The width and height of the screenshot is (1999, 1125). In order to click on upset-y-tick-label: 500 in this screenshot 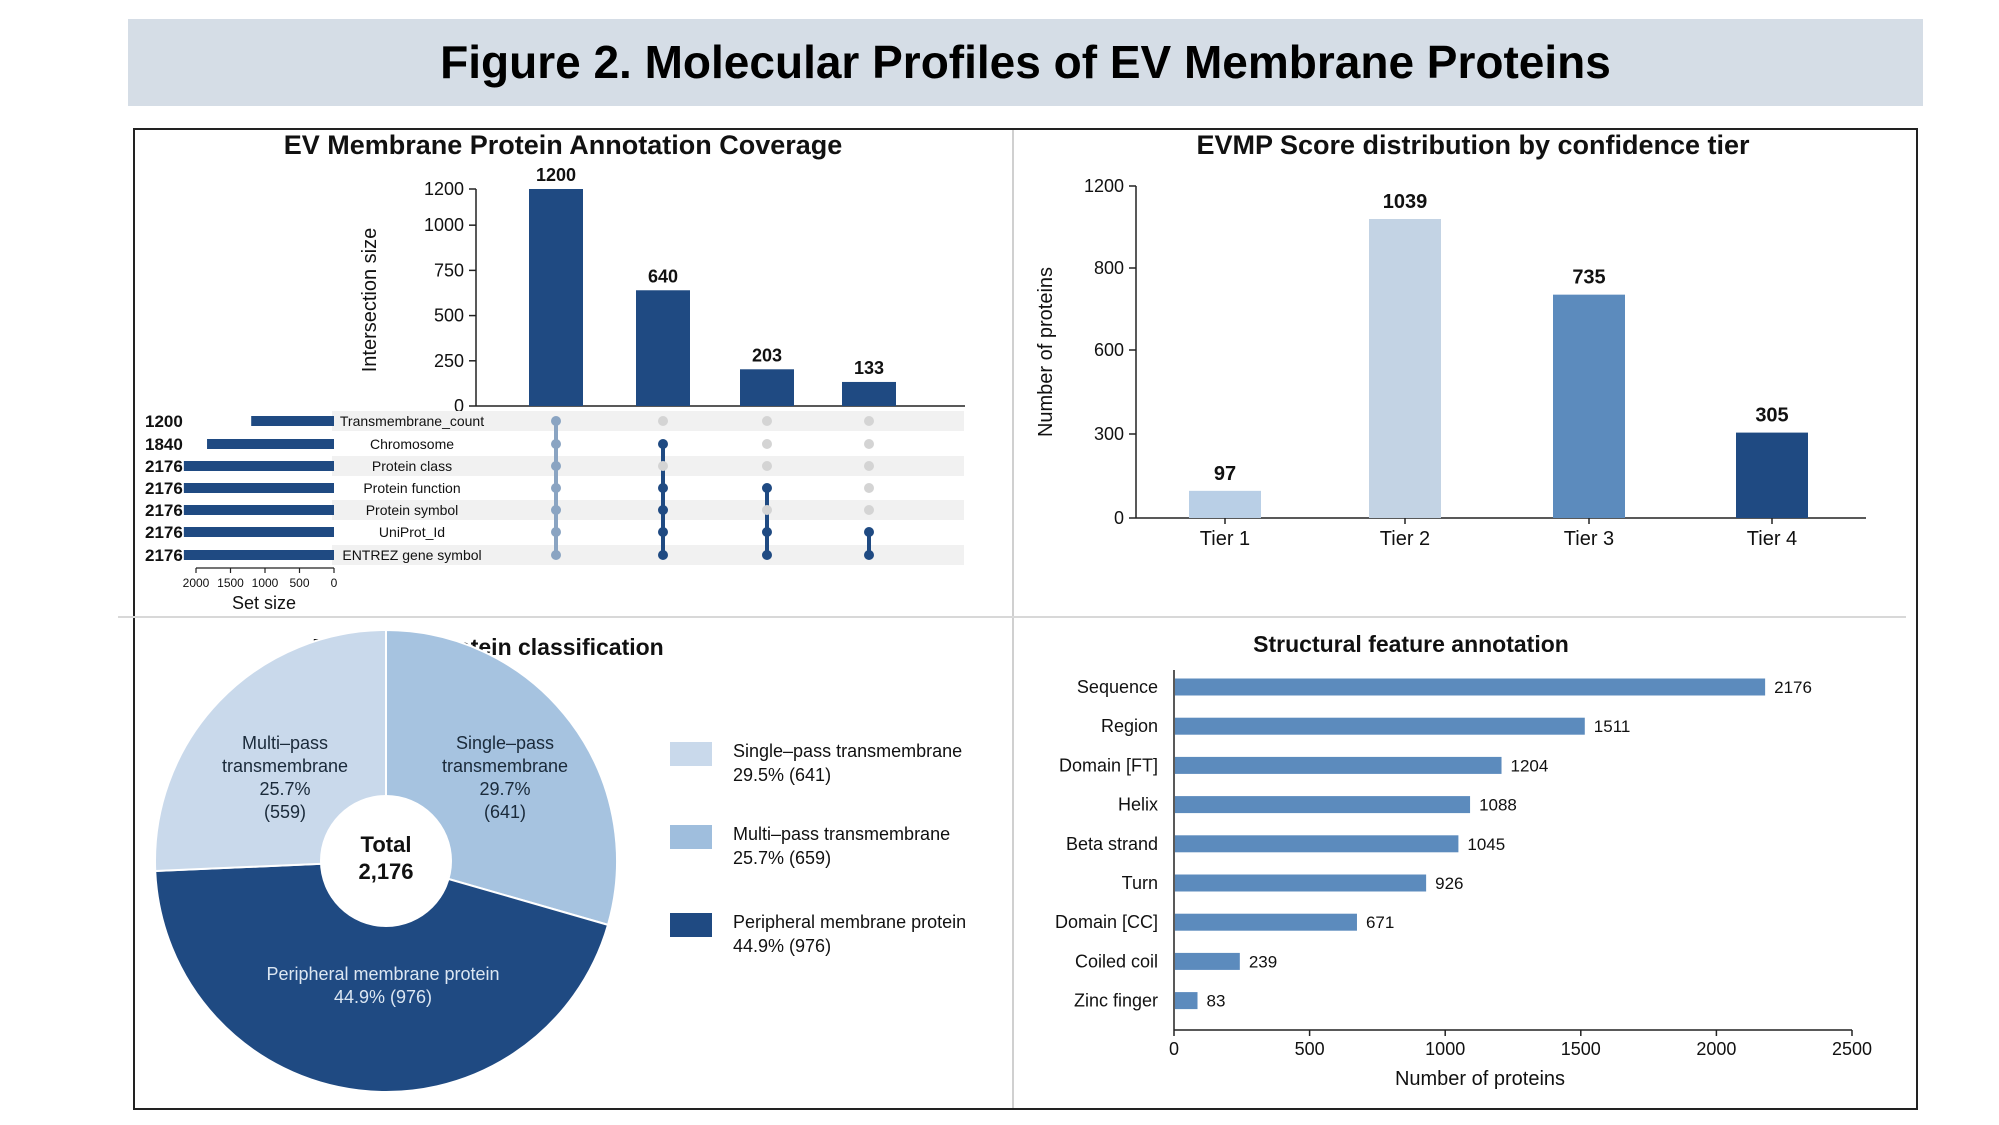, I will do `click(449, 316)`.